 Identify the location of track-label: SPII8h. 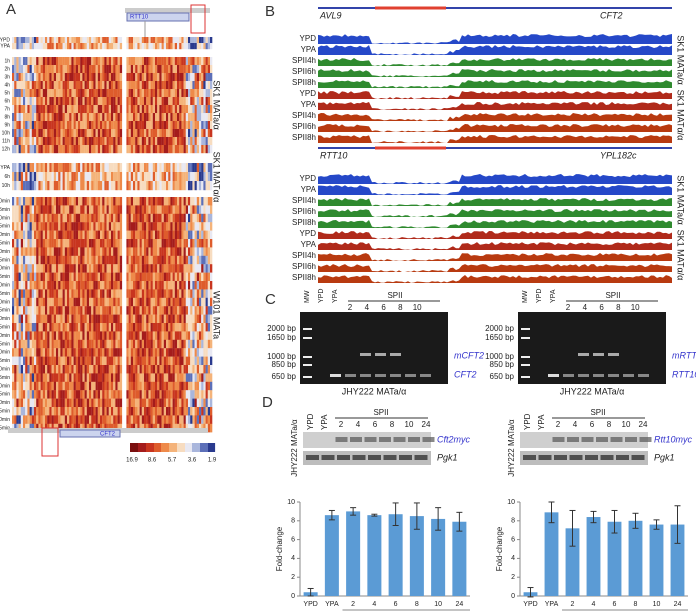
(304, 137).